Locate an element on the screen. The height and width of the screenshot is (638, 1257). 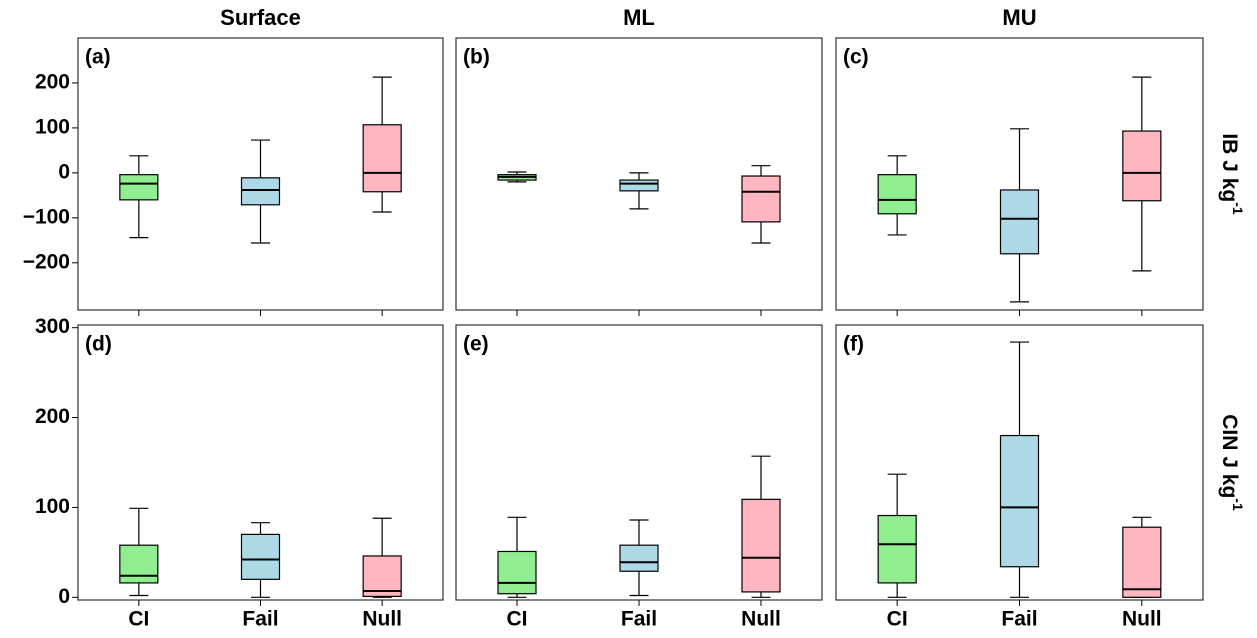
panel-label: (e) is located at coordinates (476, 344).